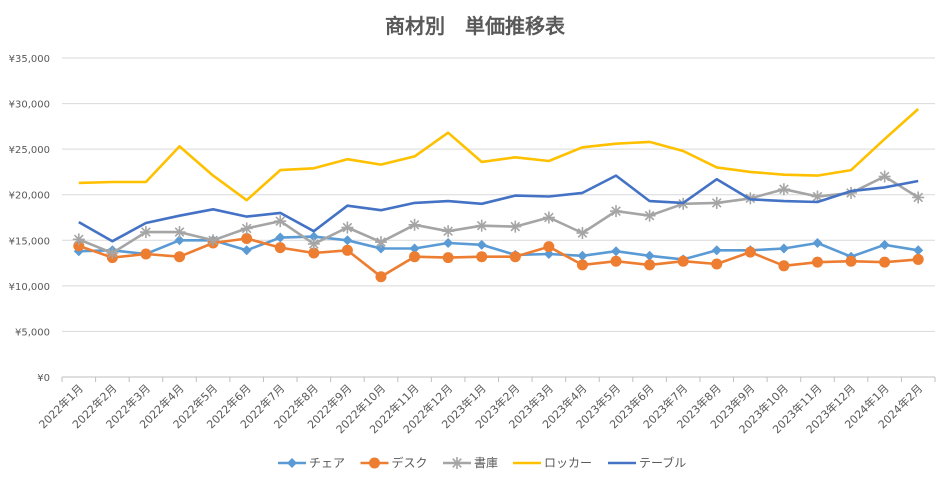 The height and width of the screenshot is (485, 950). What do you see at coordinates (470, 463) in the screenshot?
I see `legend-item: 書庫` at bounding box center [470, 463].